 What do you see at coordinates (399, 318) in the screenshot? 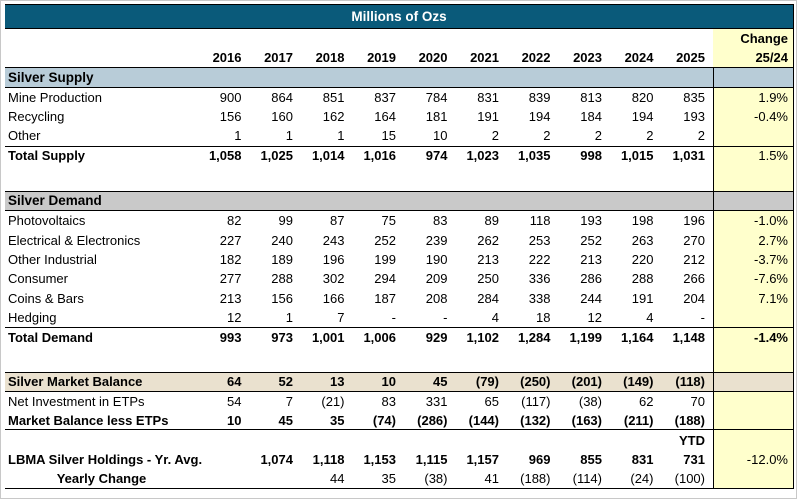
I see `row-hedging: Hedging 12 1 7 - - 4 18 12 4 -` at bounding box center [399, 318].